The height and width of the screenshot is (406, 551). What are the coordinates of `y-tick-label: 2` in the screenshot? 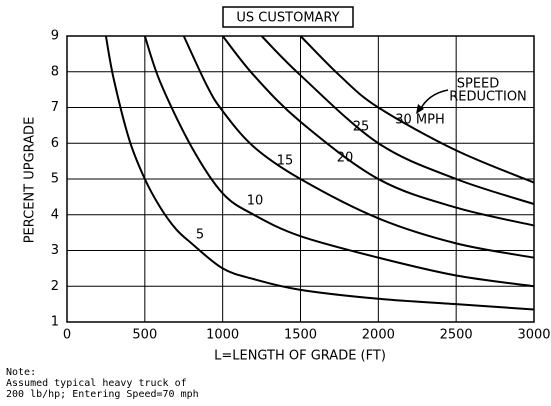 It's located at (55, 286).